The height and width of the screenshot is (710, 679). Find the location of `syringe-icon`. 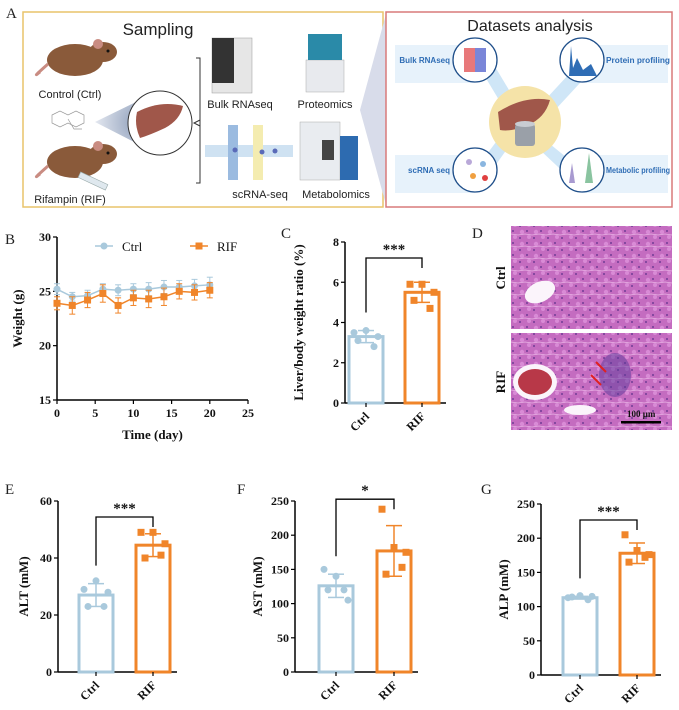

syringe-icon is located at coordinates (93, 181).